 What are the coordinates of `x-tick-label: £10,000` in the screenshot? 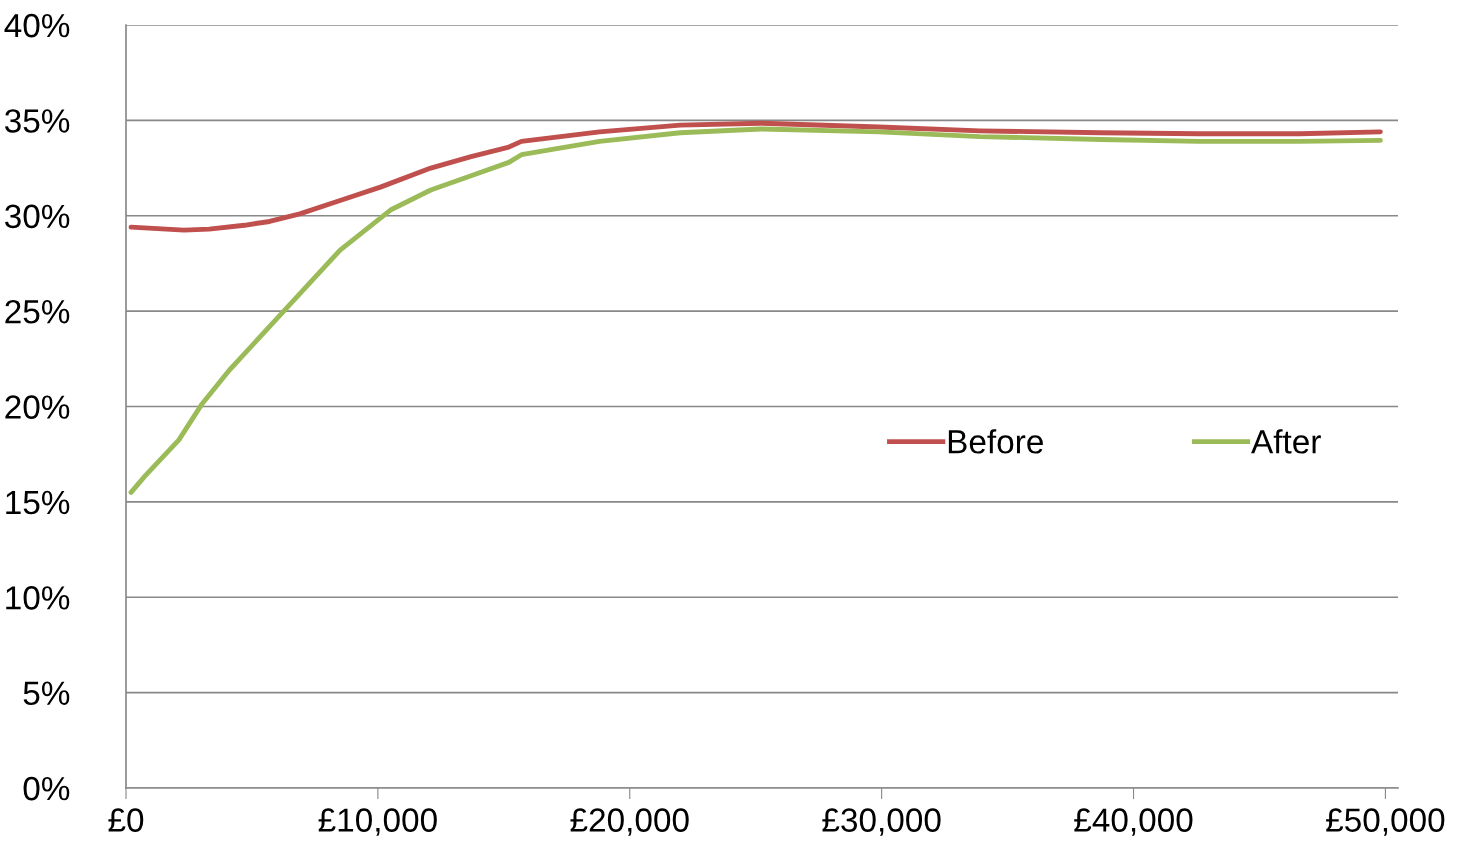 It's located at (377, 822).